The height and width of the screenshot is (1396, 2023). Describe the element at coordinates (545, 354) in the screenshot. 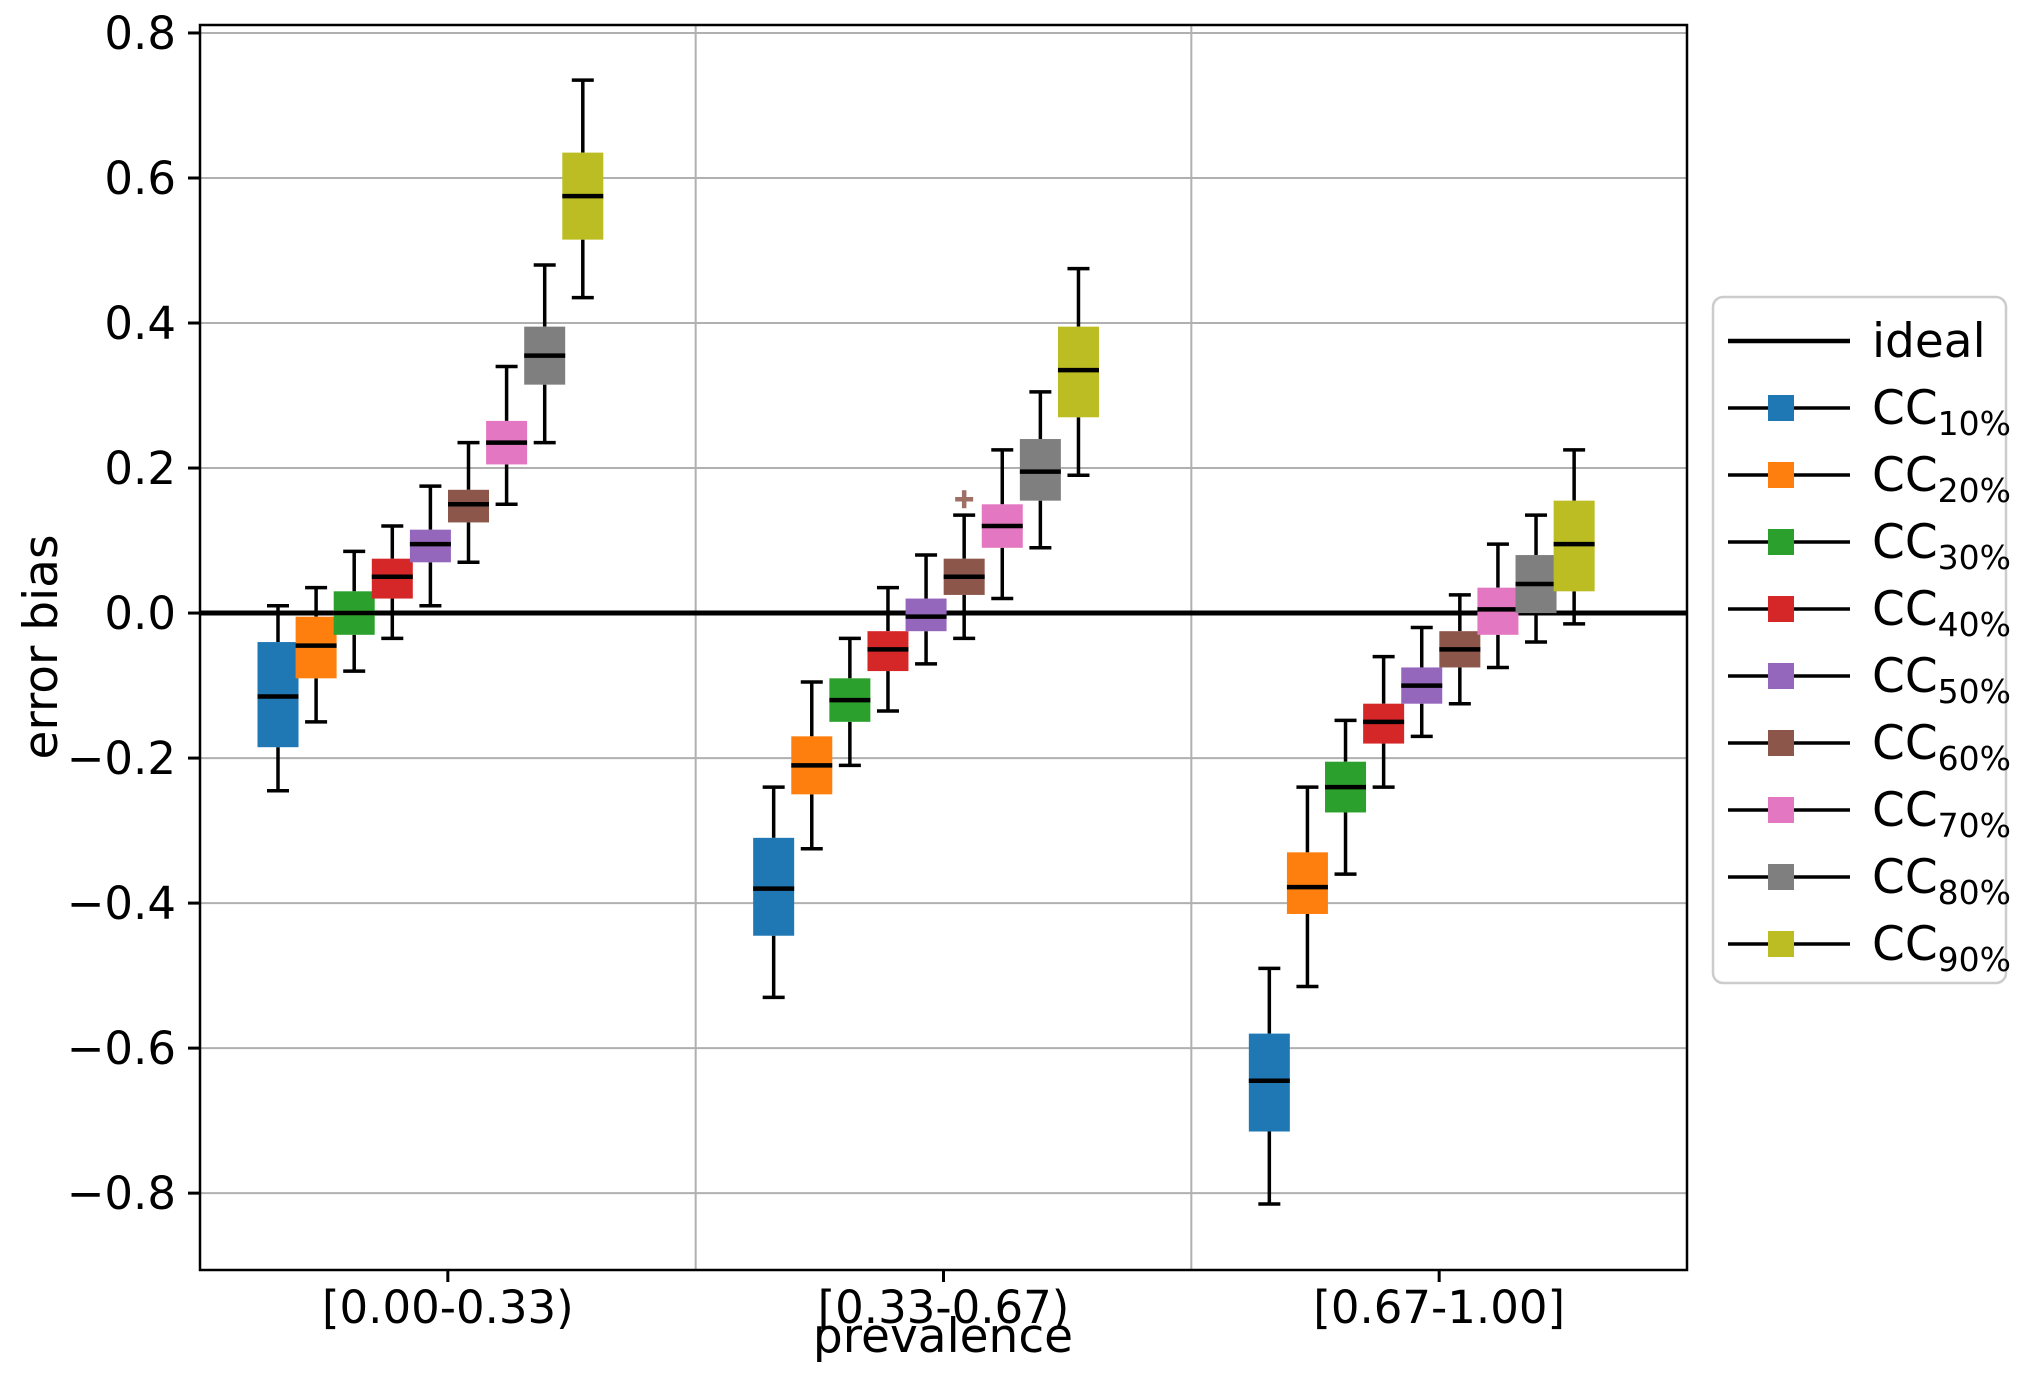

I see `boxplot-CC_80%-group1` at that location.